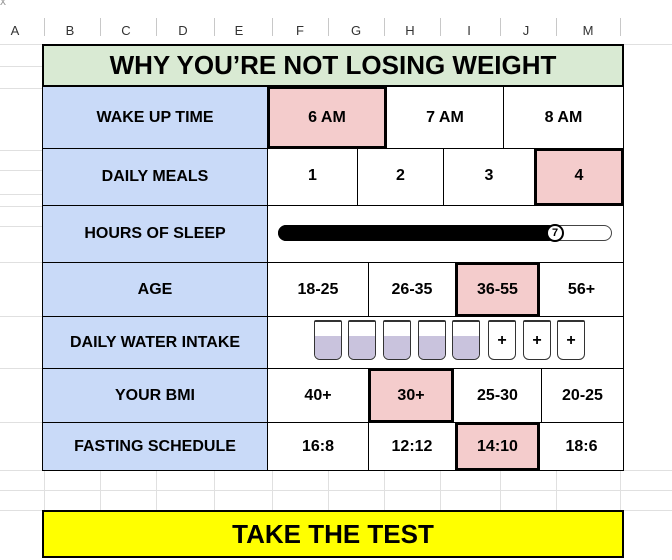 This screenshot has height=560, width=672. What do you see at coordinates (300, 30) in the screenshot?
I see `column-header-f: F` at bounding box center [300, 30].